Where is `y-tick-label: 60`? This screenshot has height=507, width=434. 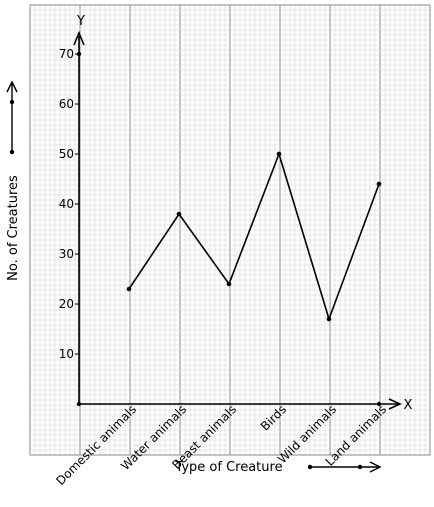
y-tick-label: 60 is located at coordinates (66, 104).